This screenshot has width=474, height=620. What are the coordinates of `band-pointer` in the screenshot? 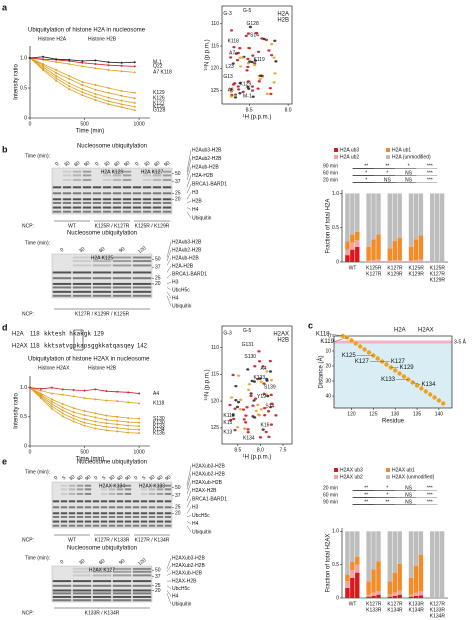 It's located at (189, 196).